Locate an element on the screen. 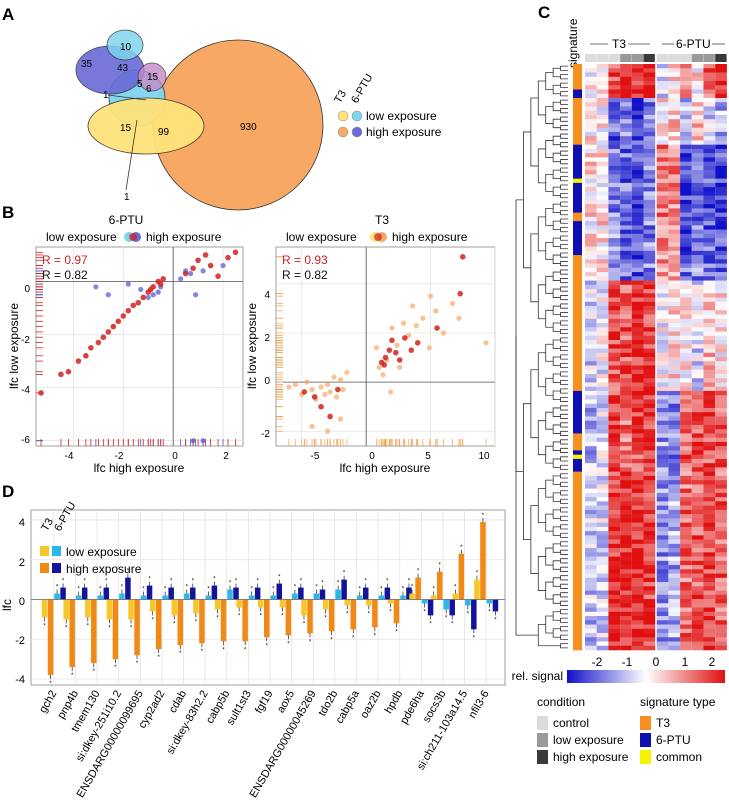  scatter-ptu-point-high is located at coordinates (153, 295).